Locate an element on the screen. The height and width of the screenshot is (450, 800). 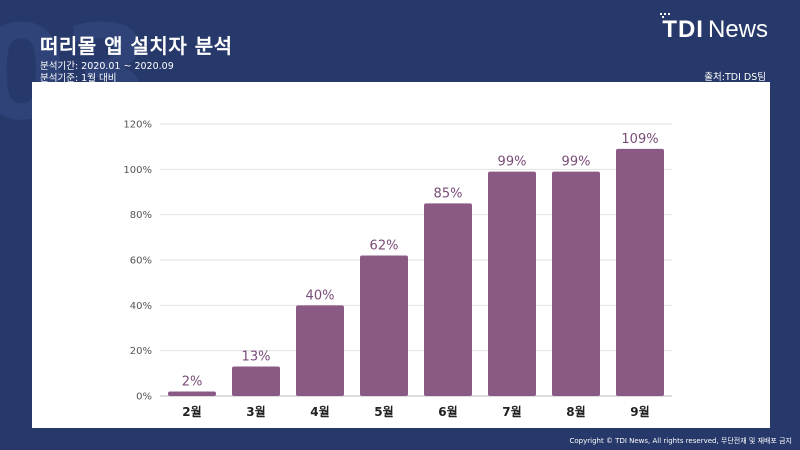
data-label: 109% is located at coordinates (639, 139).